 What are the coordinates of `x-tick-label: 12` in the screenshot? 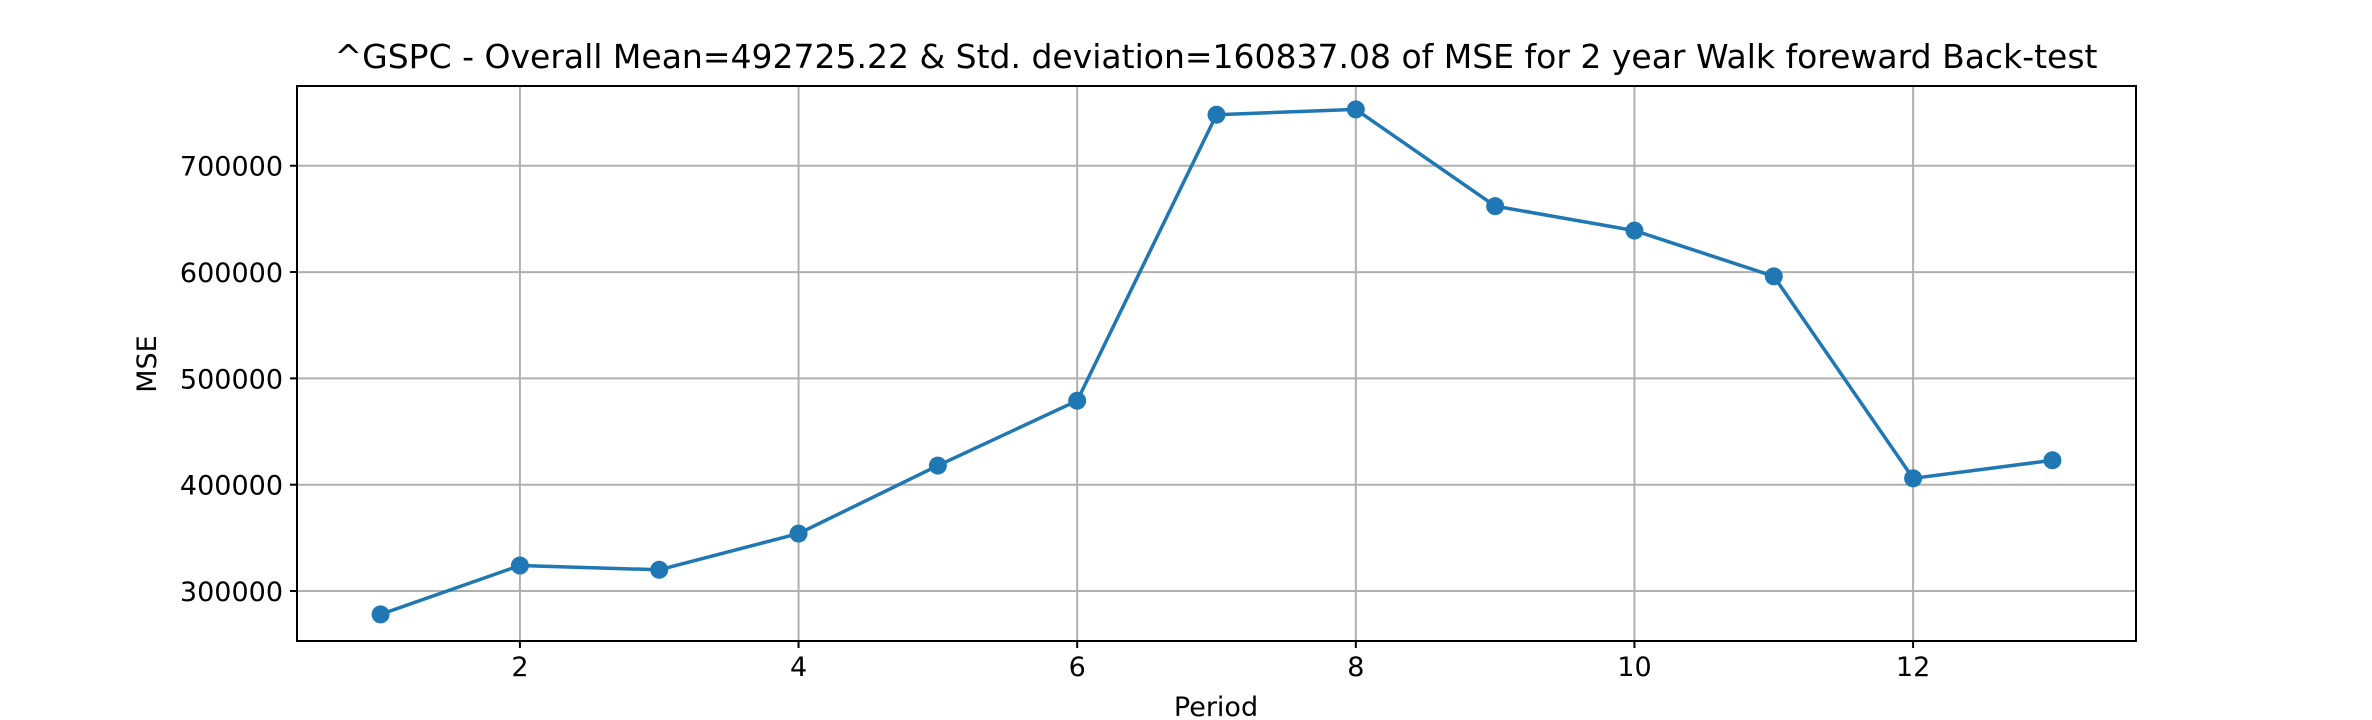 It's located at (1913, 667).